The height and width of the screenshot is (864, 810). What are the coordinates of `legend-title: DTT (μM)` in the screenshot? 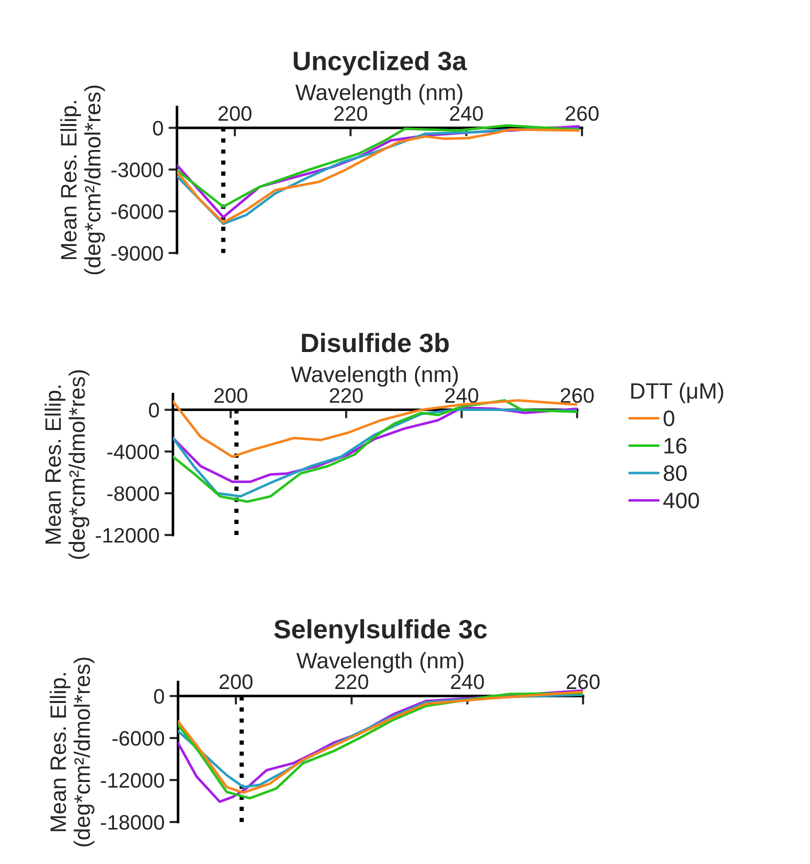 It's located at (677, 393).